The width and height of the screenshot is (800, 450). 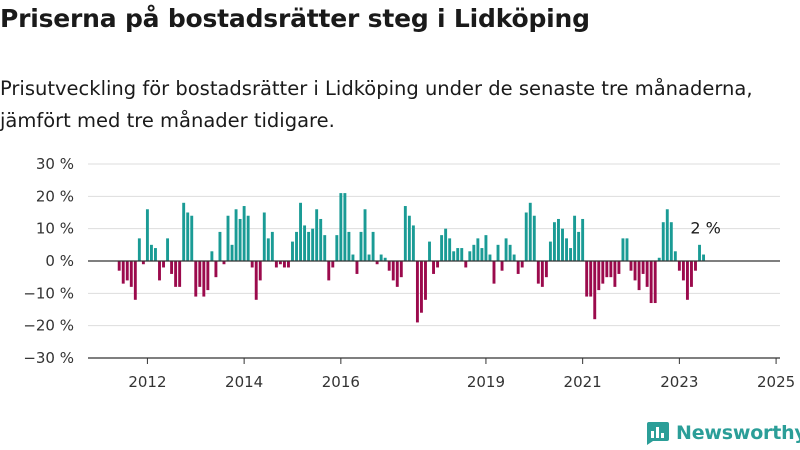 I want to click on last-value-label: 2 %, so click(x=705, y=228).